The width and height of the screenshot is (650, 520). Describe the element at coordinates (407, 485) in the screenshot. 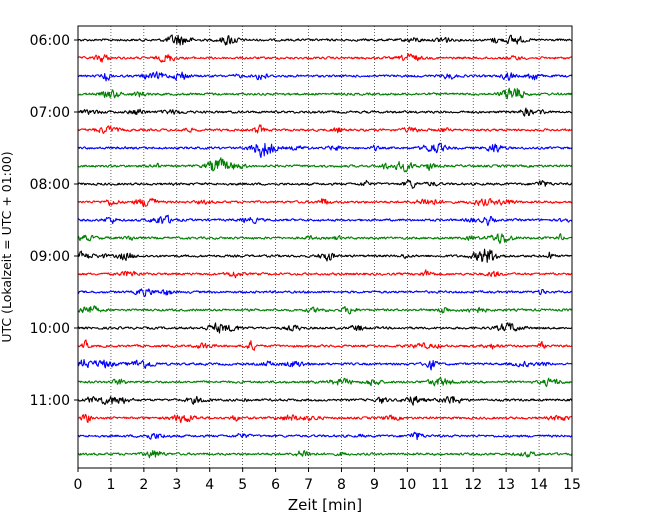

I see `x-tick-label: 10` at that location.